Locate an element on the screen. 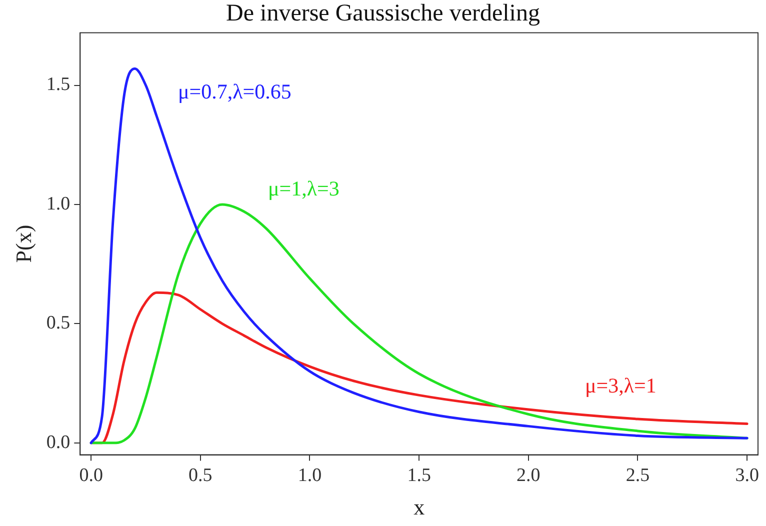  x-tick-label: 0.5 is located at coordinates (200, 475).